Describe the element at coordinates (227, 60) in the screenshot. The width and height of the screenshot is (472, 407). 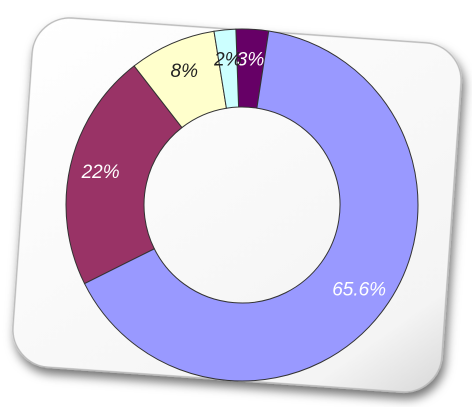
I see `slice-label: 2%` at that location.